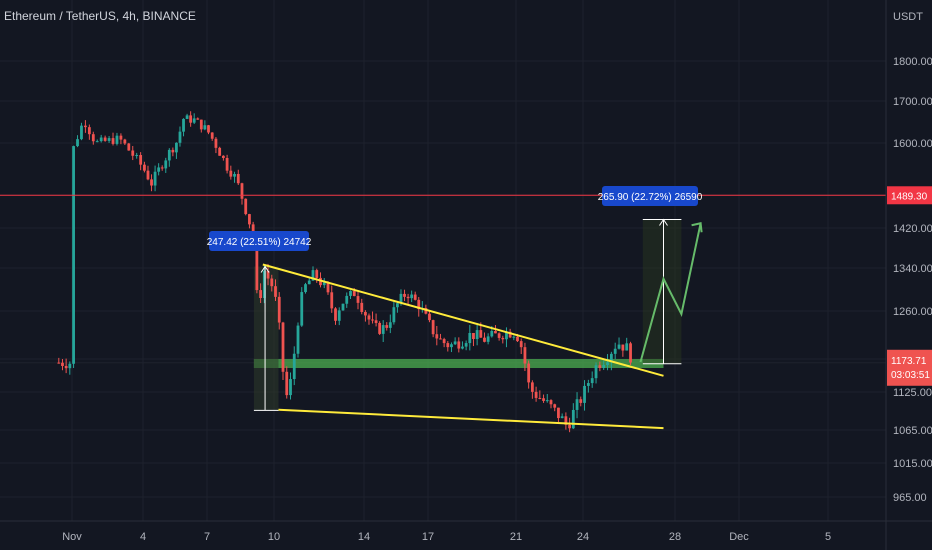 The image size is (932, 550). What do you see at coordinates (663, 222) in the screenshot?
I see `measure-2-arrowhead` at bounding box center [663, 222].